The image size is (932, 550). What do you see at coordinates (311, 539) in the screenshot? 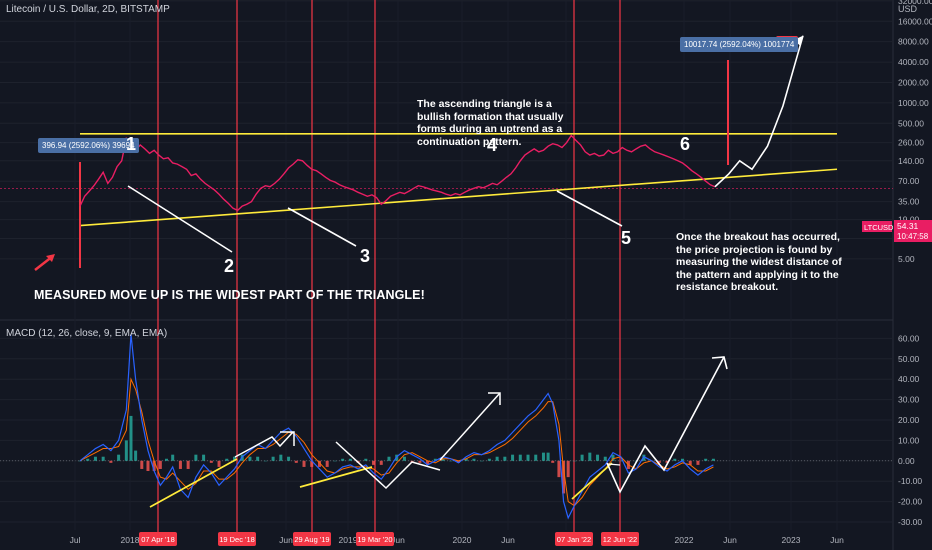
I see `date-marker-label: 29 Aug '19` at bounding box center [311, 539].